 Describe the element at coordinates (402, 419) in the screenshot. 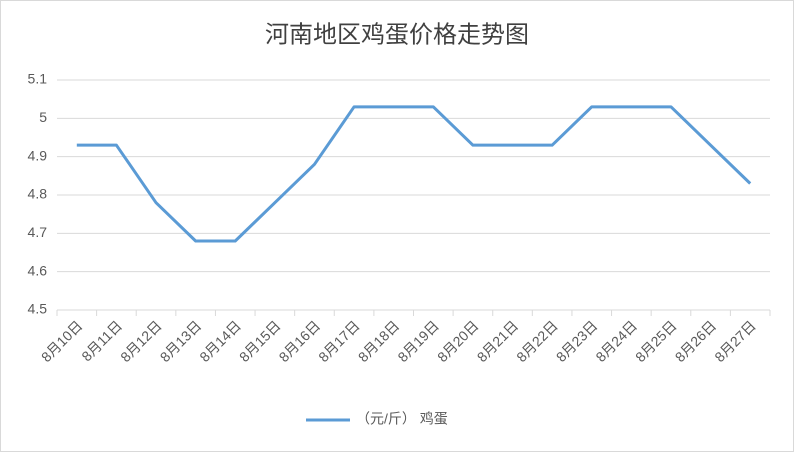

I see `legend-label: （元/斤） 鸡蛋` at that location.